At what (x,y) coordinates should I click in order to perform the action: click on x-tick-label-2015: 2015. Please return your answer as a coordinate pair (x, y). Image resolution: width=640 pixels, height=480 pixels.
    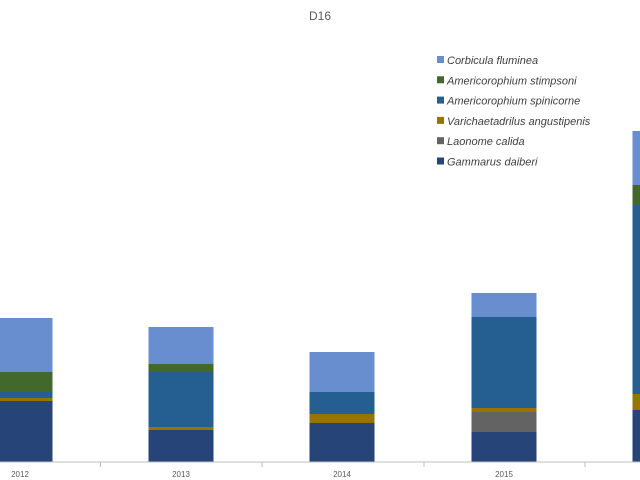
    Looking at the image, I should click on (504, 474).